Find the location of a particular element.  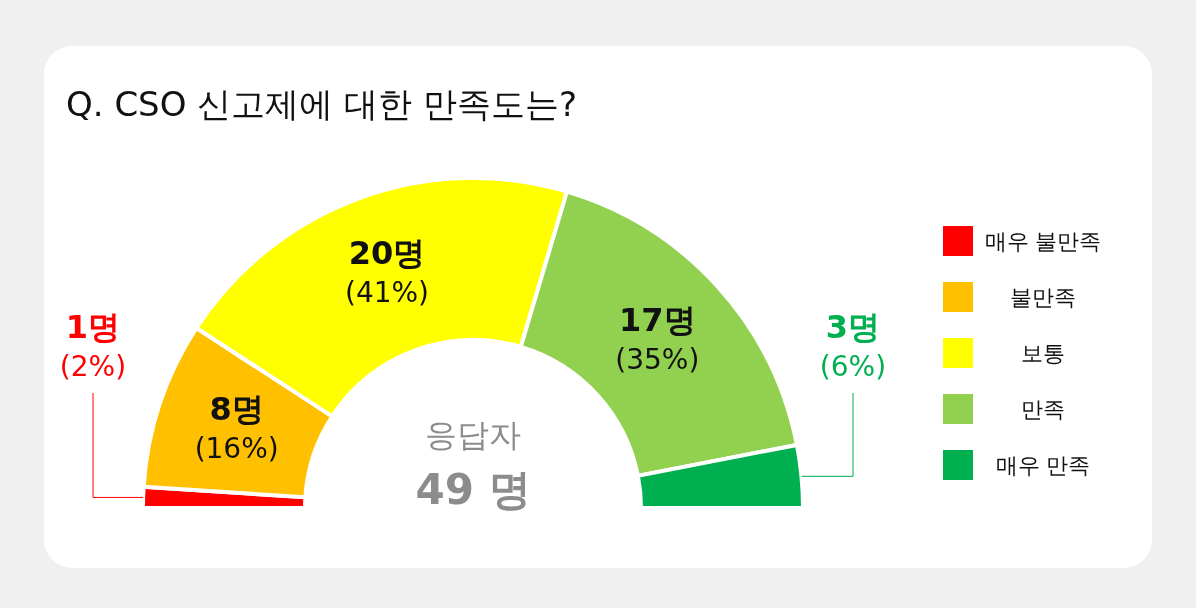

legend-label: 불만족 is located at coordinates (1043, 297).